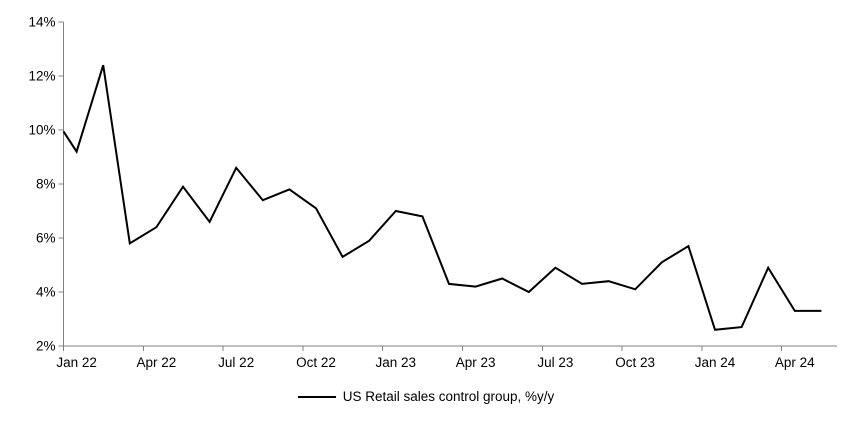 The image size is (852, 423). Describe the element at coordinates (635, 362) in the screenshot. I see `x-tick-label: Oct 23` at that location.